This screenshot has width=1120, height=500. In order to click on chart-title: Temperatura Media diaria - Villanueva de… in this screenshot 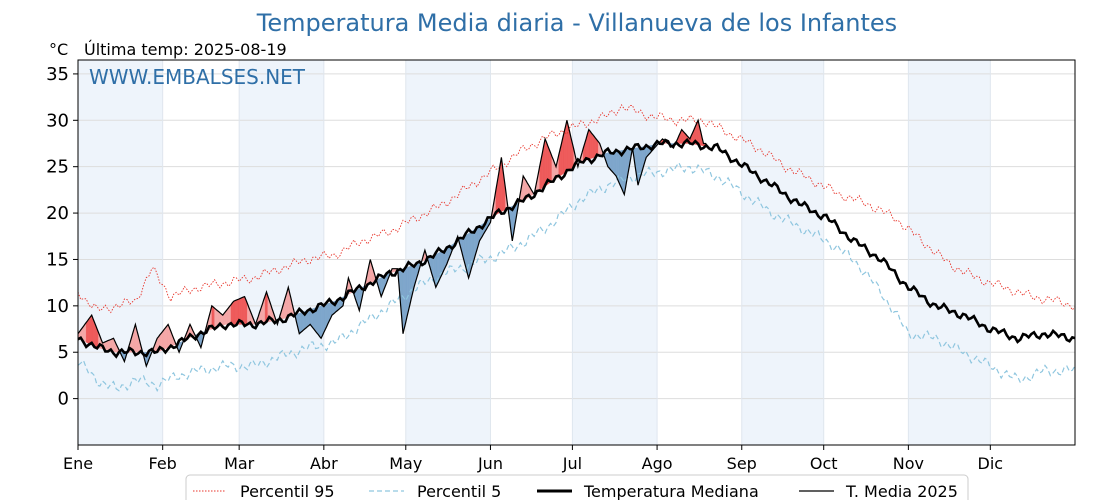, I will do `click(576, 23)`.